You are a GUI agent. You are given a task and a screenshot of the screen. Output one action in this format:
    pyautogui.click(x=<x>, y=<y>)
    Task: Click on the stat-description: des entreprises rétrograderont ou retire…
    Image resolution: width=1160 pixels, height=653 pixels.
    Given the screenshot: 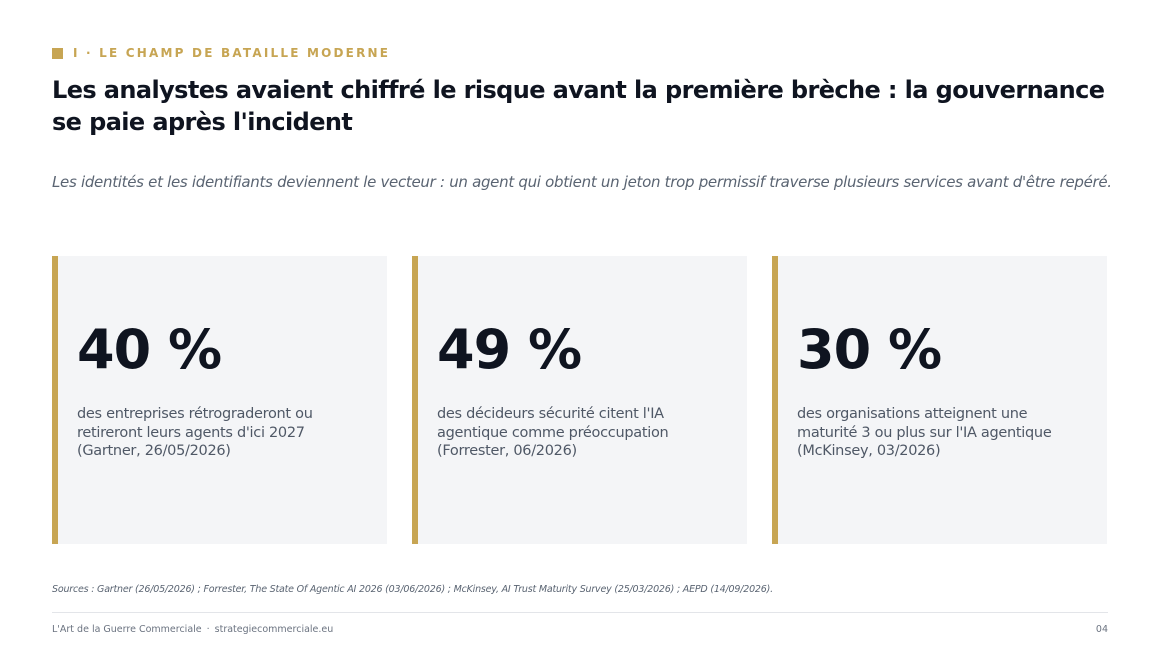 What is the action you would take?
    pyautogui.click(x=195, y=432)
    